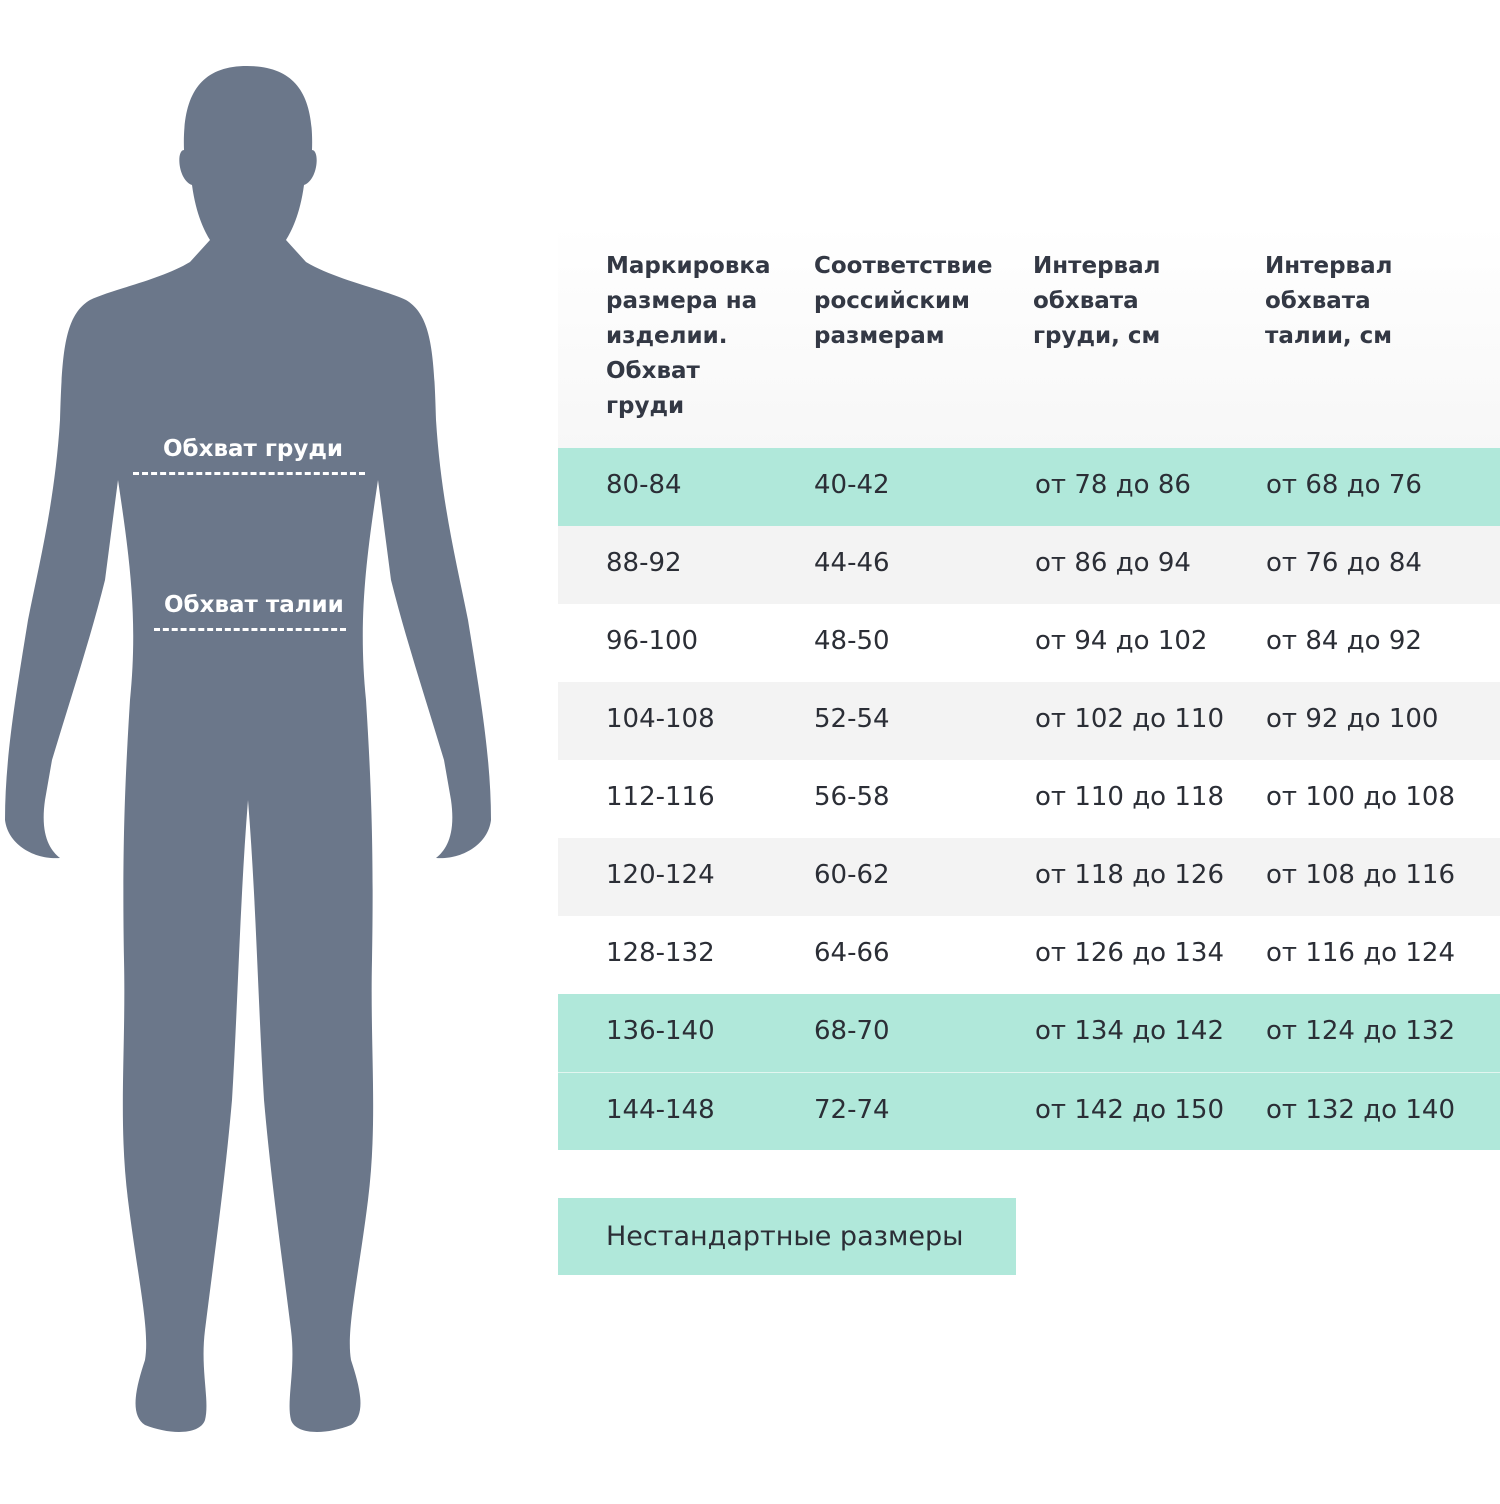 This screenshot has height=1504, width=1500. What do you see at coordinates (1129, 953) in the screenshot?
I see `table-cell: от 126 до 134` at bounding box center [1129, 953].